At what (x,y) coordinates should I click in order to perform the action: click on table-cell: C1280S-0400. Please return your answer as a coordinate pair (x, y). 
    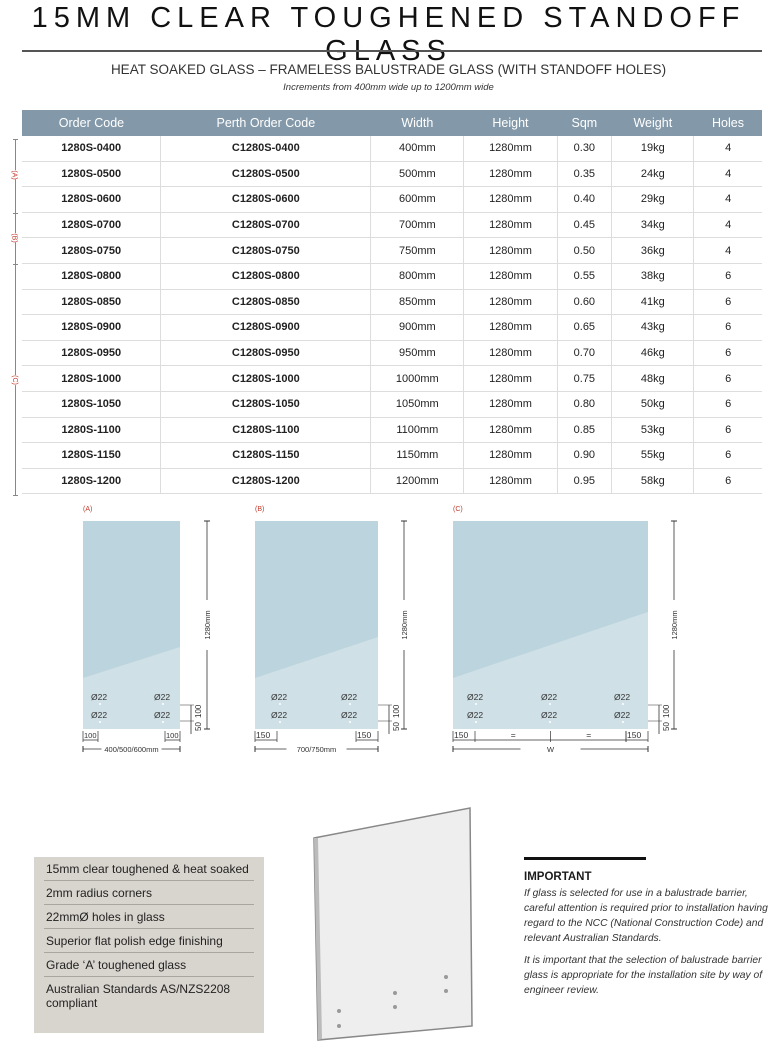
    Looking at the image, I should click on (266, 149).